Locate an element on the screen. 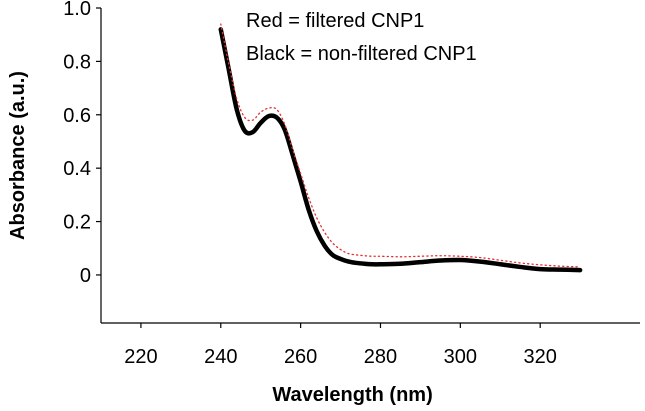 This screenshot has width=645, height=411. y-tick-label: 0.2 is located at coordinates (77, 223).